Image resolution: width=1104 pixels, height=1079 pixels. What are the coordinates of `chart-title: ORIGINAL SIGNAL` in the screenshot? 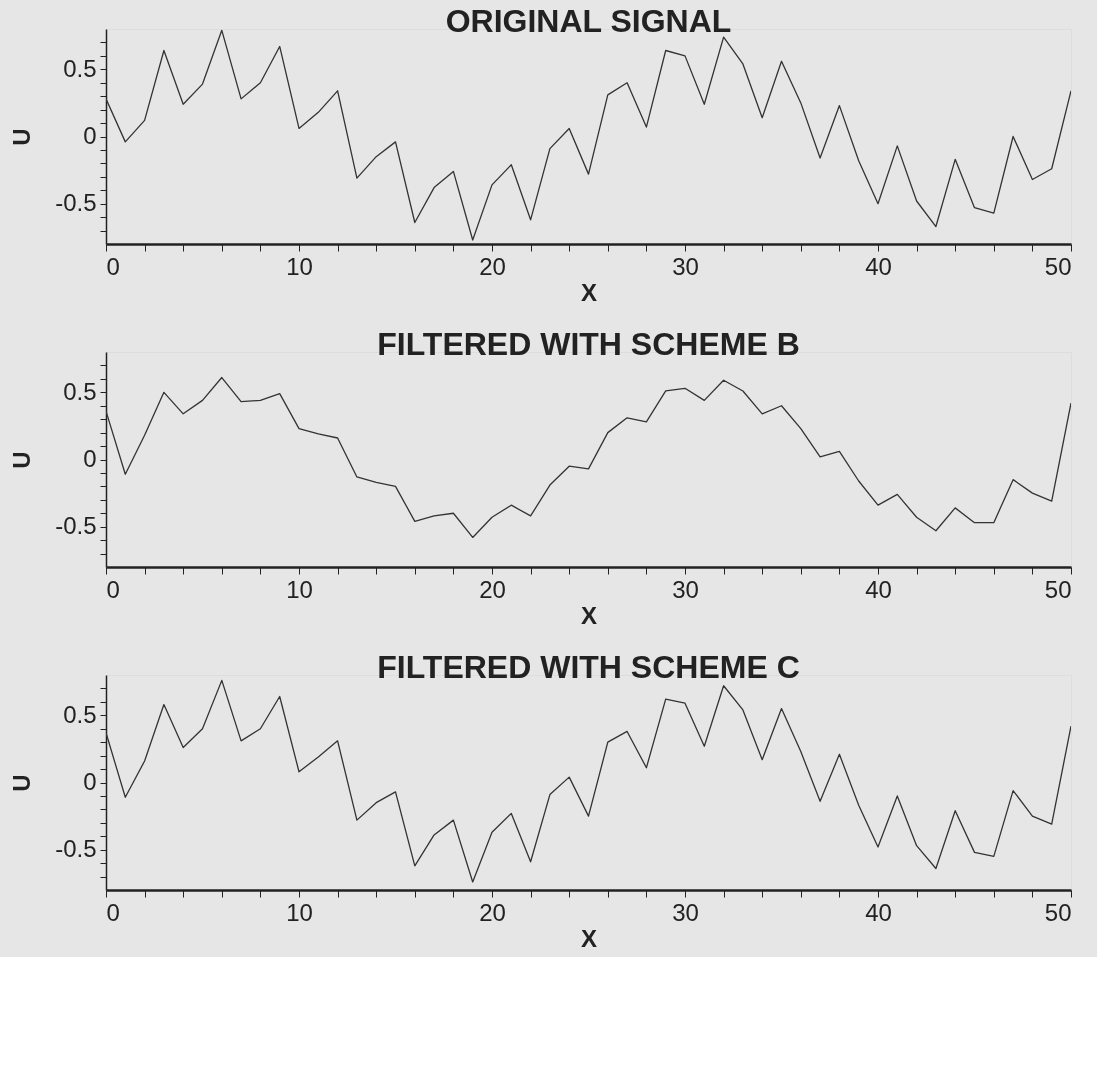 It's located at (588, 21).